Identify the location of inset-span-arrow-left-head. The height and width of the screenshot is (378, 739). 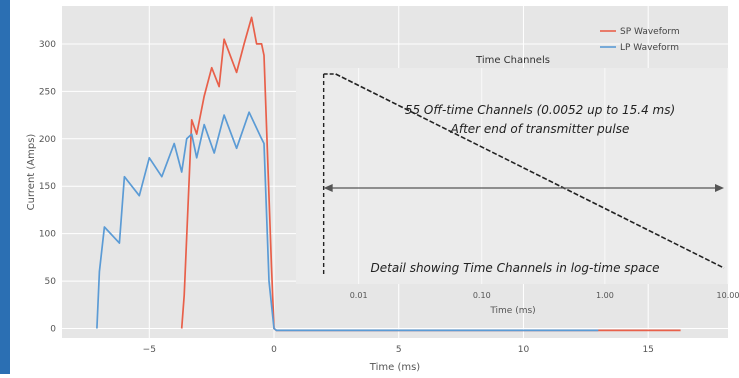
(328, 188).